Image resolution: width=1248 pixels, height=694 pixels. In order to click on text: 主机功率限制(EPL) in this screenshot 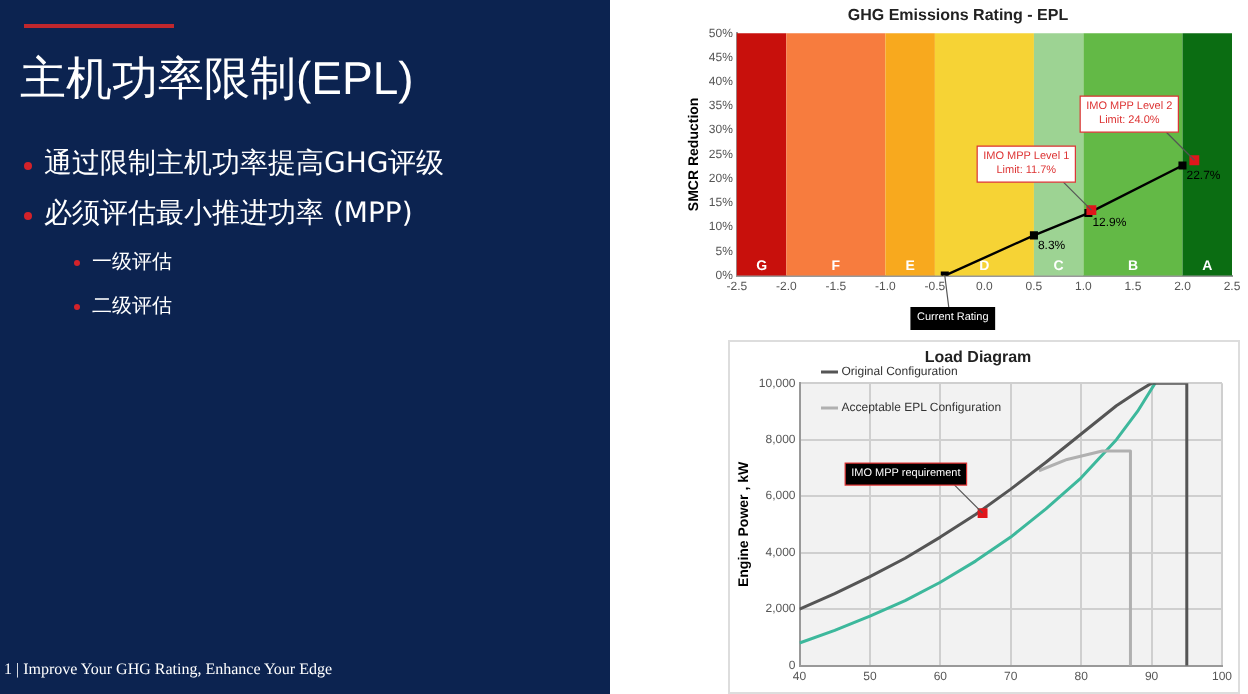, I will do `click(217, 79)`.